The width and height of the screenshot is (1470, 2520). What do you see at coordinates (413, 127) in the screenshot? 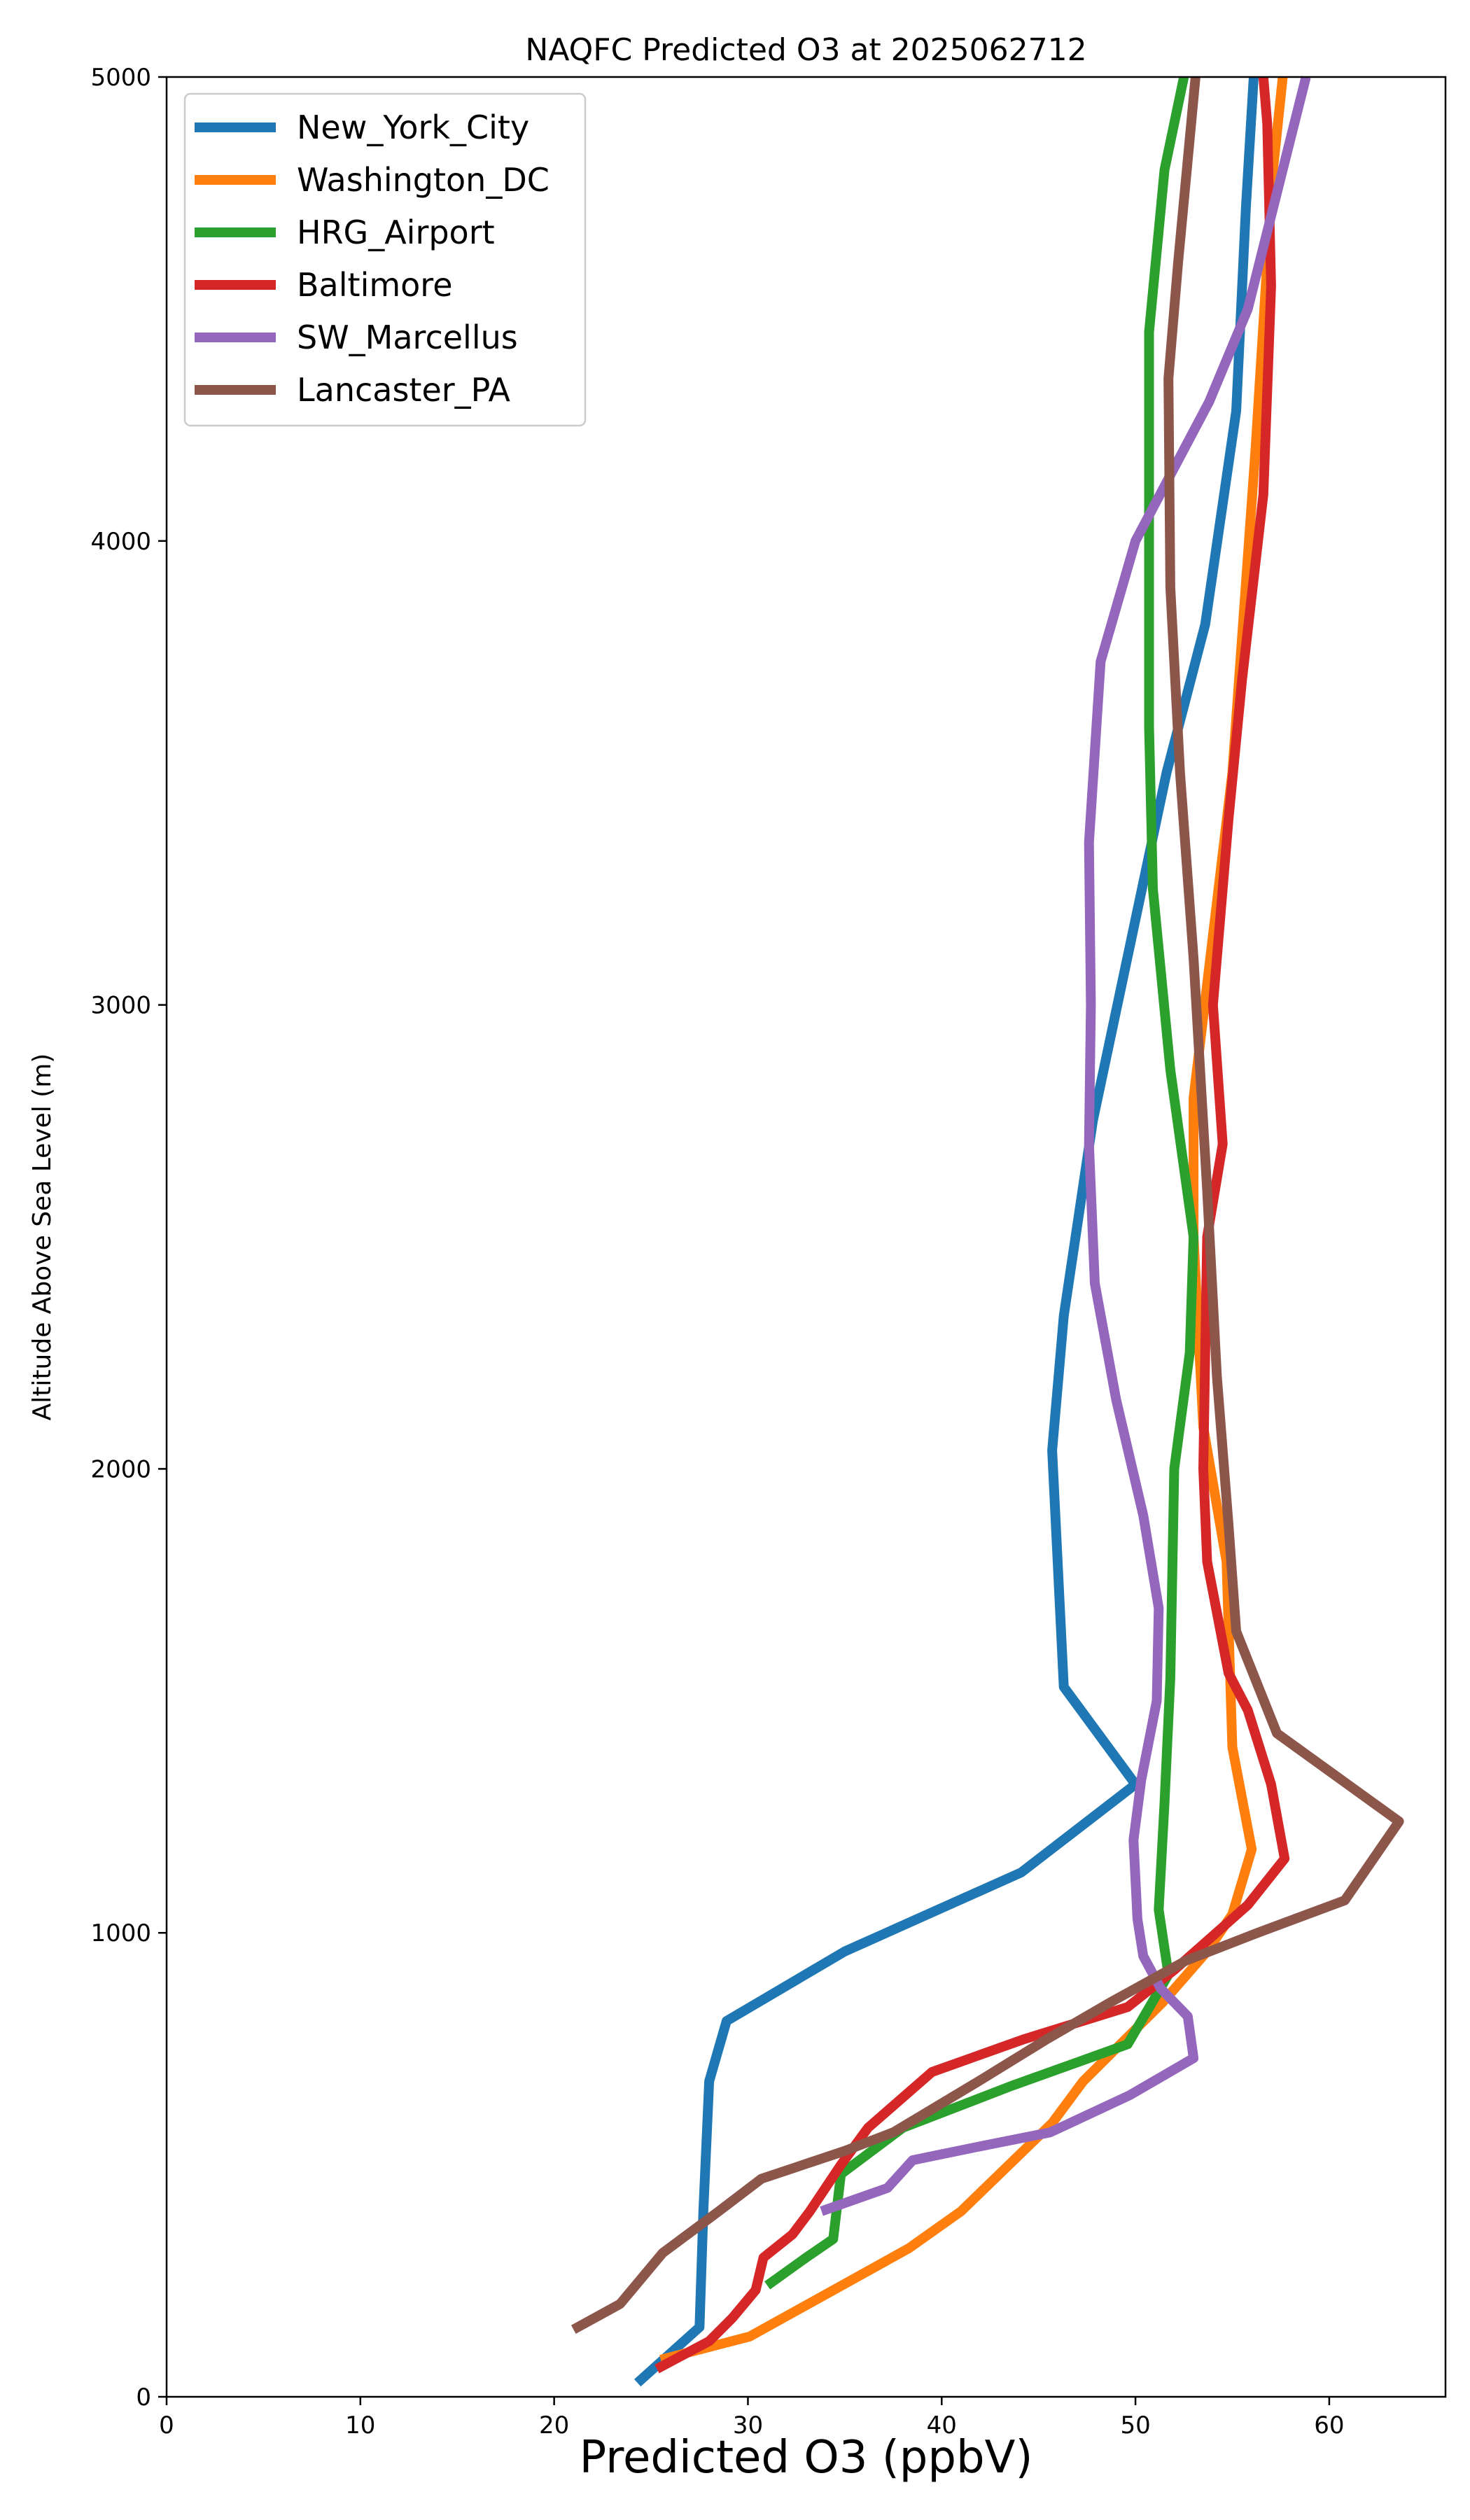
I see `legend-label: New_York_City` at bounding box center [413, 127].